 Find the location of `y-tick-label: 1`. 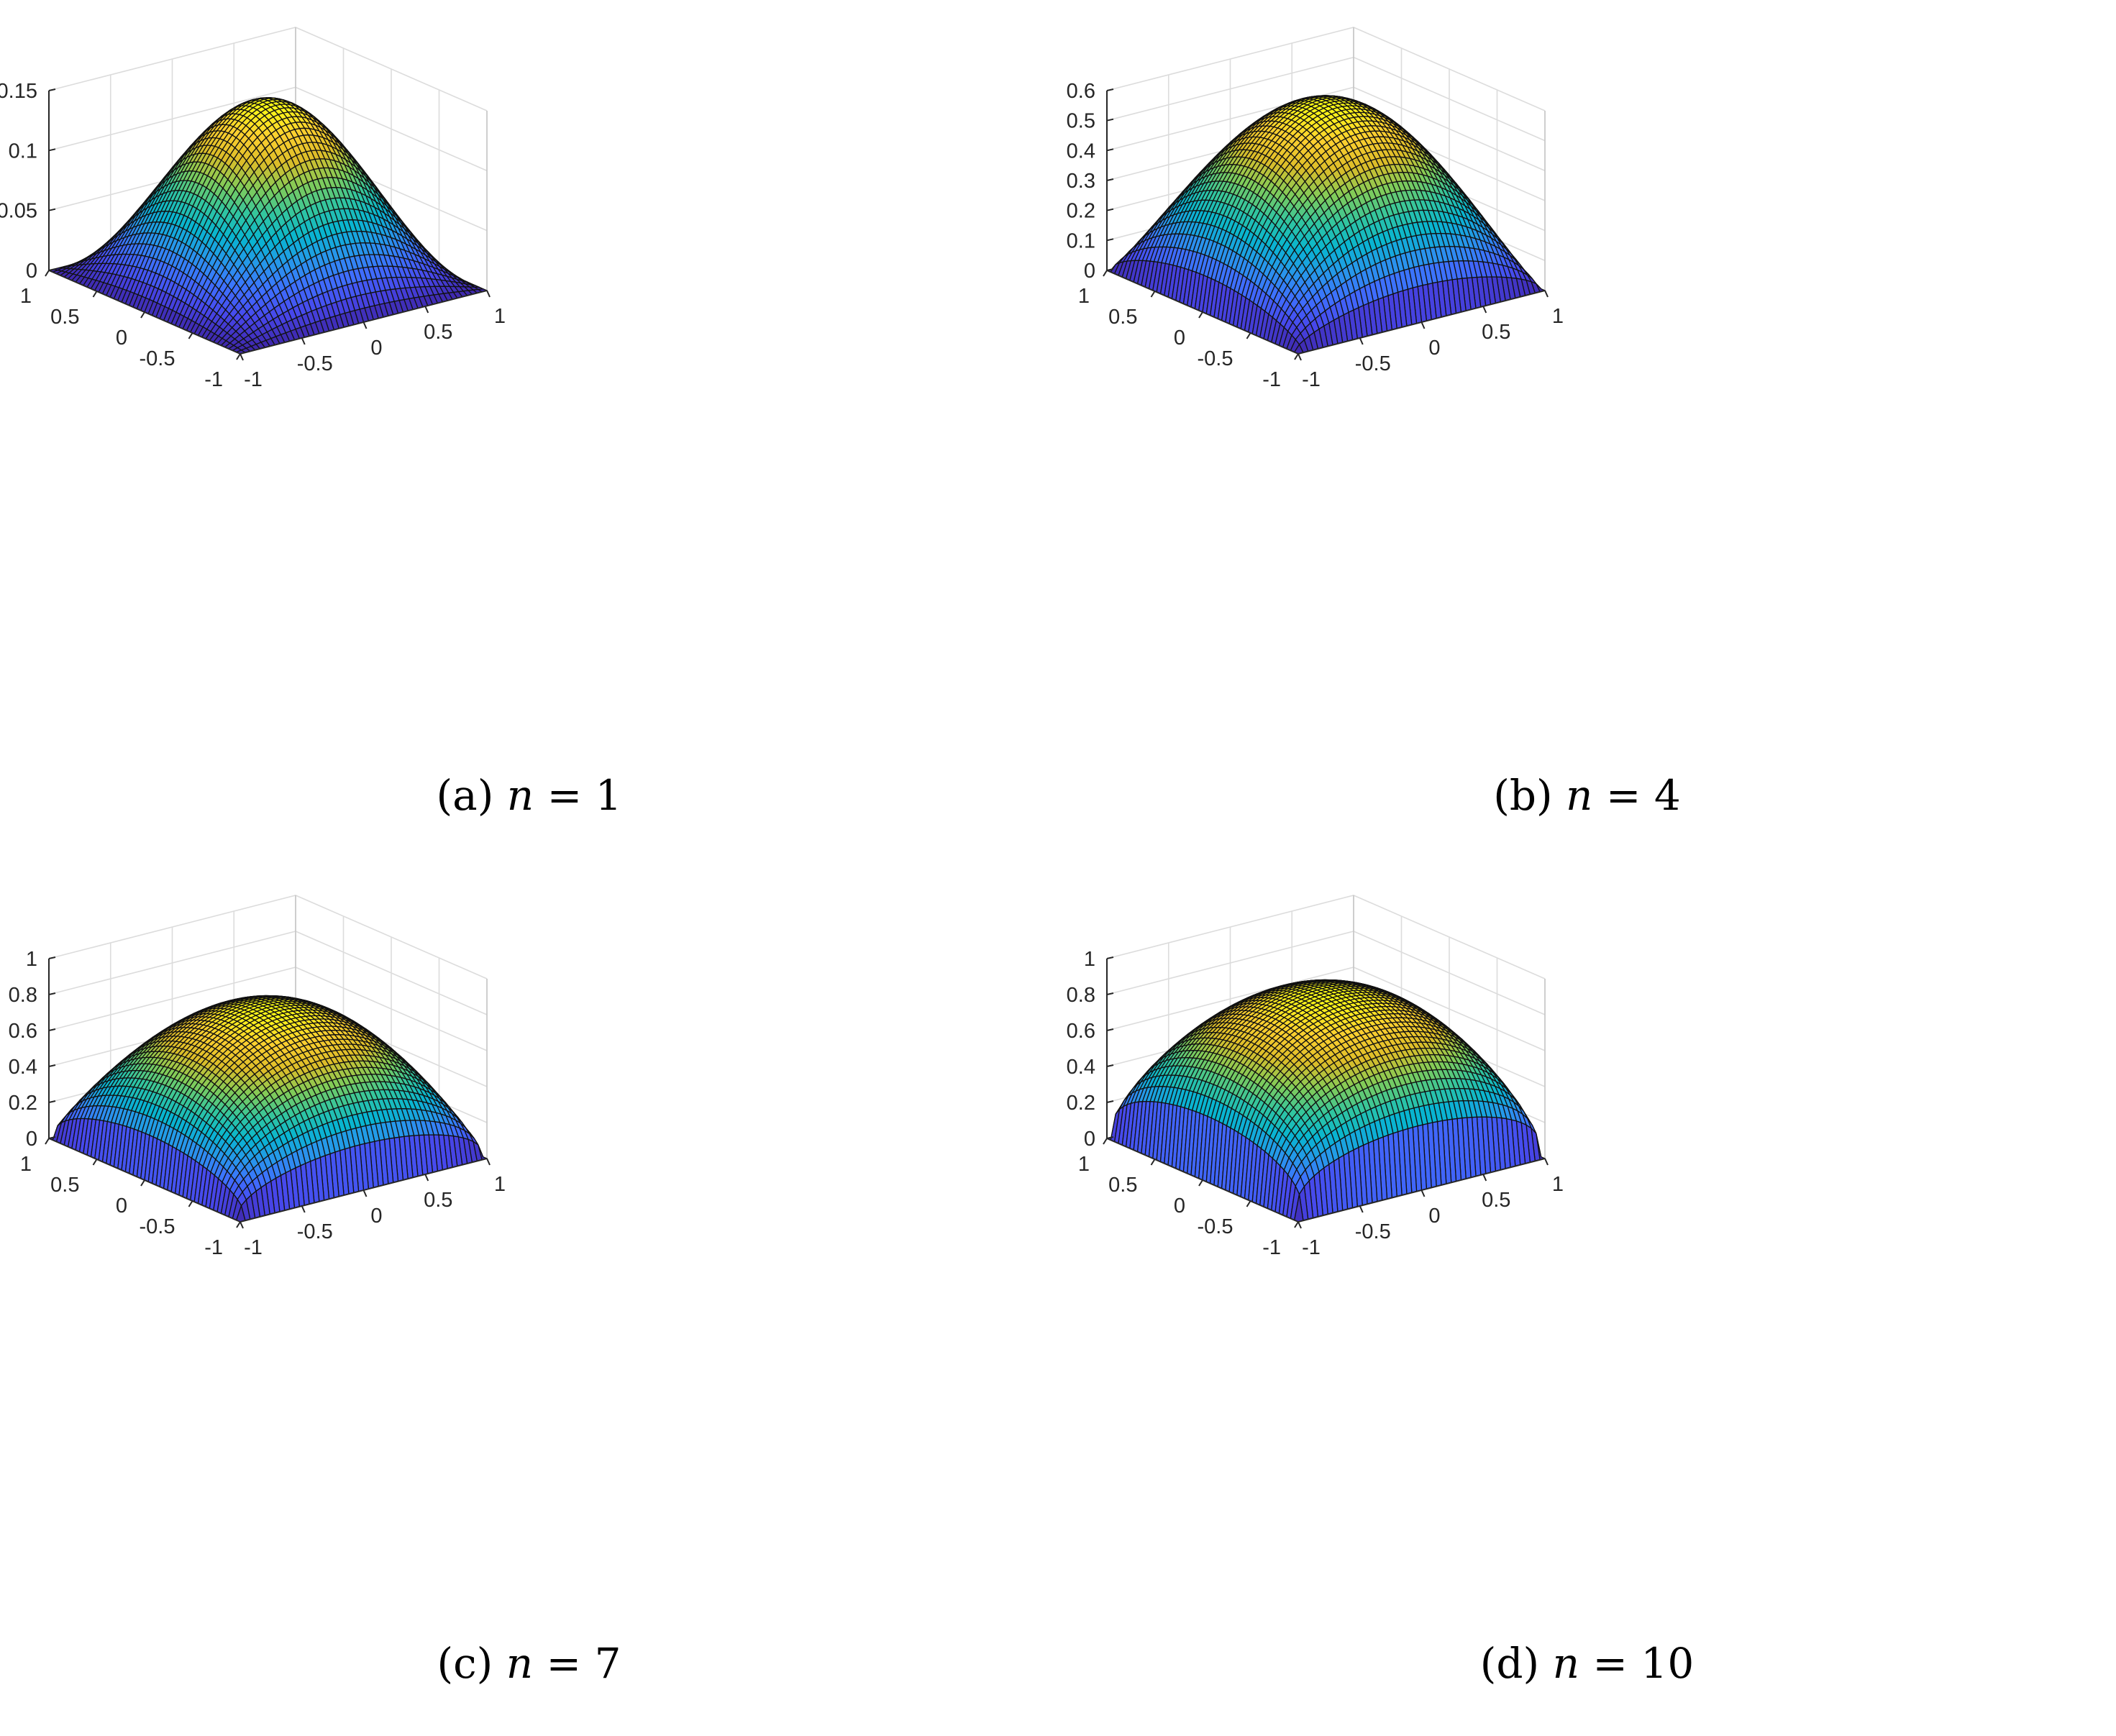

y-tick-label: 1 is located at coordinates (26, 296).